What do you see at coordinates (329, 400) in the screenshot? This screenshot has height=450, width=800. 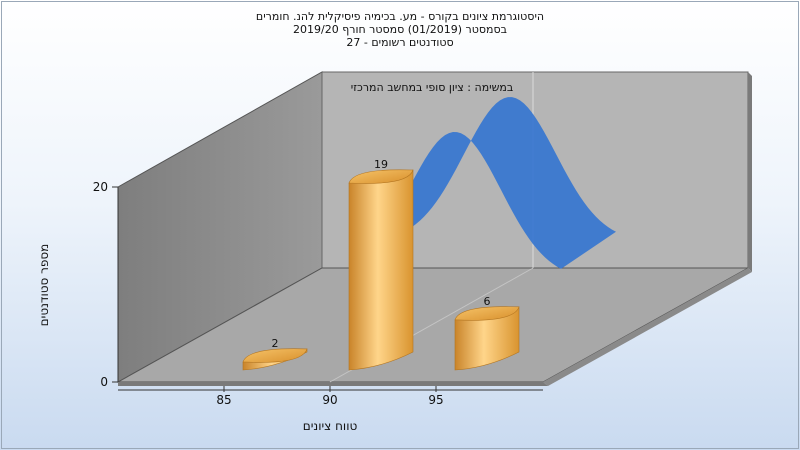 I see `x-tick-label: 90` at bounding box center [329, 400].